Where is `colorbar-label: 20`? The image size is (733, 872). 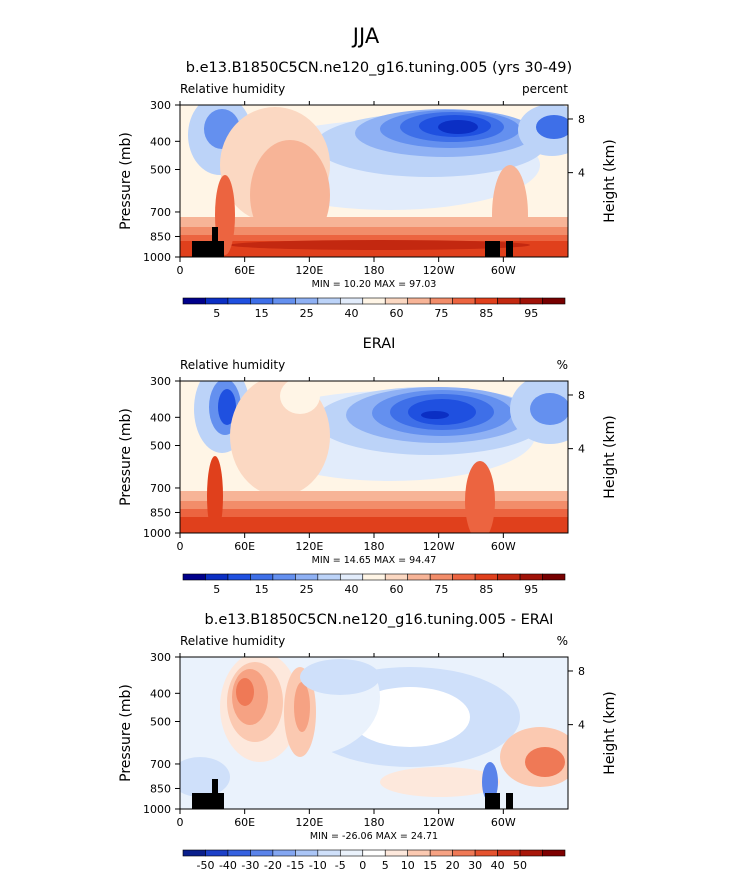 colorbar-label: 20 is located at coordinates (453, 865).